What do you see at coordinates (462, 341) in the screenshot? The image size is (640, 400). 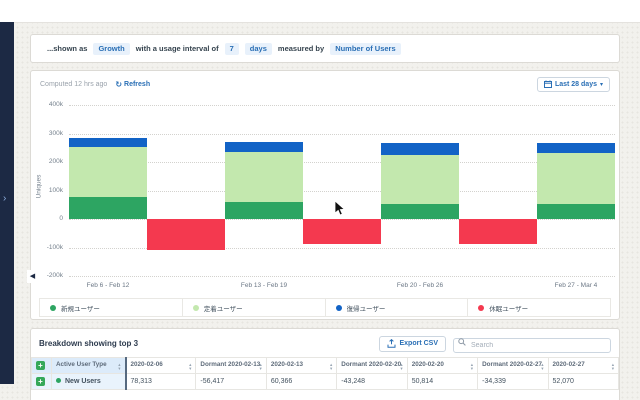 I see `search-icon` at bounding box center [462, 341].